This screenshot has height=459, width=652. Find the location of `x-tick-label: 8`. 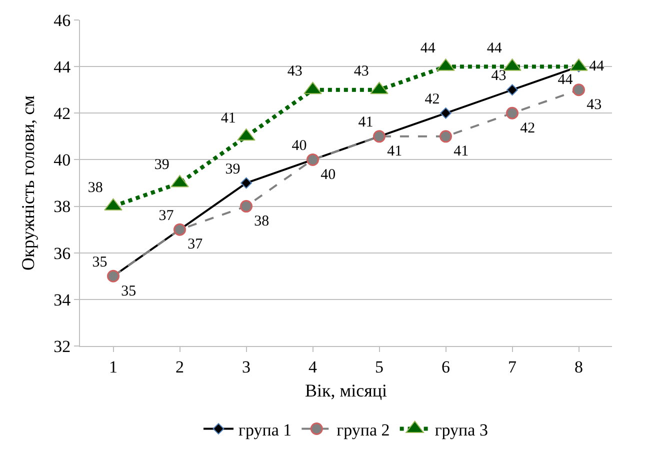

x-tick-label: 8 is located at coordinates (578, 366).